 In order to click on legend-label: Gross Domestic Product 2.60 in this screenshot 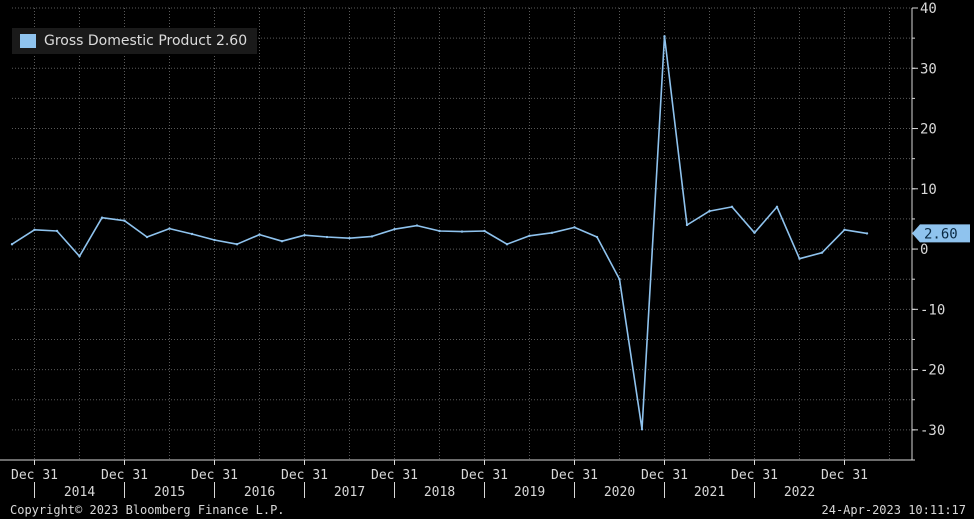, I will do `click(146, 41)`.